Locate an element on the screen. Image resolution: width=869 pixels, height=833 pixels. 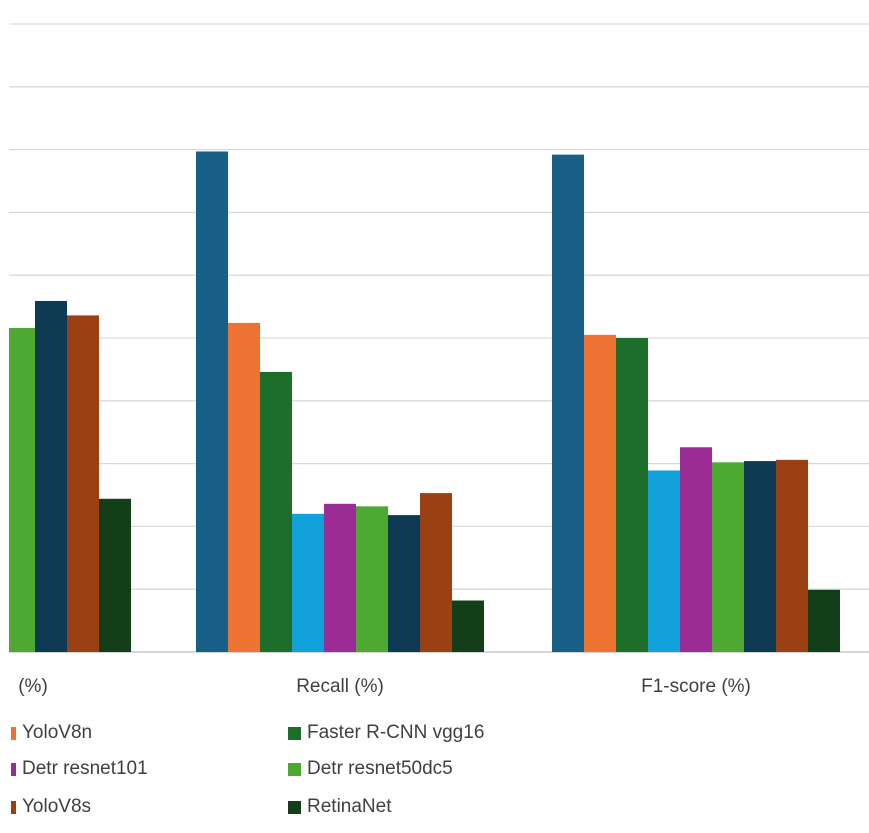
legend-label: YoloV8s is located at coordinates (57, 806).